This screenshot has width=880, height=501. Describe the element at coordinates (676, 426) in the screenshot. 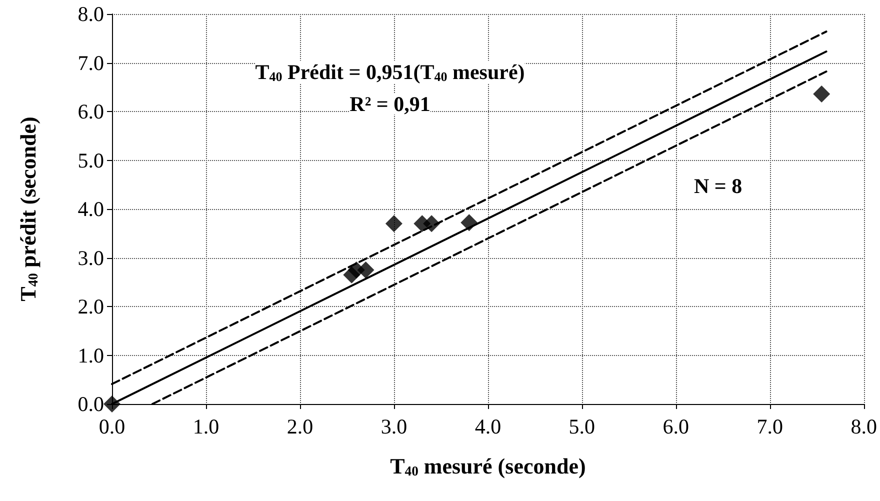

I see `x-tick-label: 6.0` at that location.